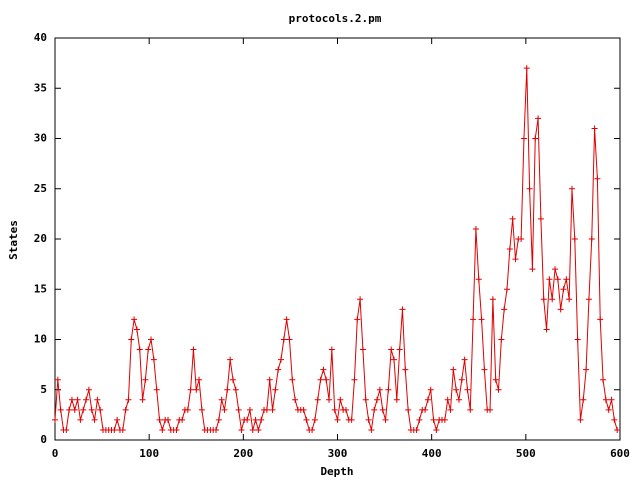 The height and width of the screenshot is (480, 640). I want to click on x-tick-label: 600, so click(620, 453).